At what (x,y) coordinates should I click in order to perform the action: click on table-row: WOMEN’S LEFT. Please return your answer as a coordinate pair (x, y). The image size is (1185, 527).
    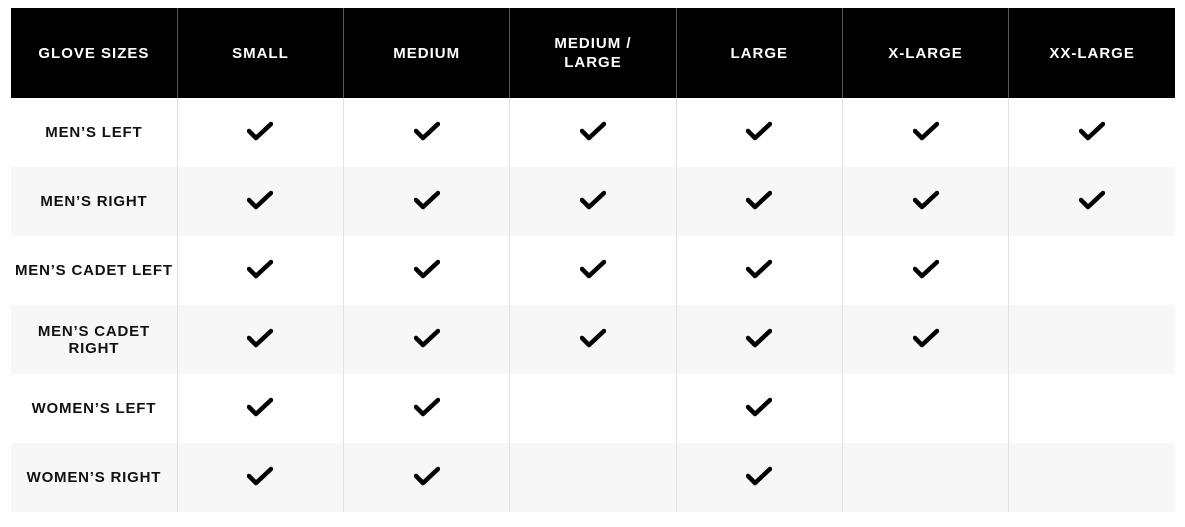
    Looking at the image, I should click on (593, 408).